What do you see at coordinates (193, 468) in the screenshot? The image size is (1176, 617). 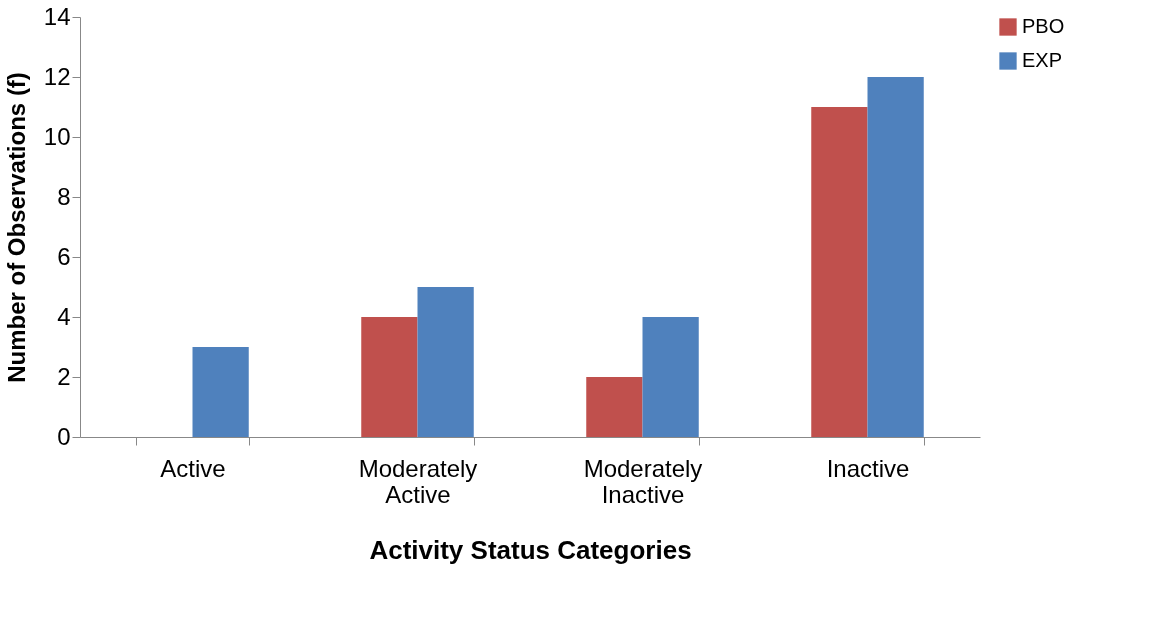 I see `x-tick-label: Active` at bounding box center [193, 468].